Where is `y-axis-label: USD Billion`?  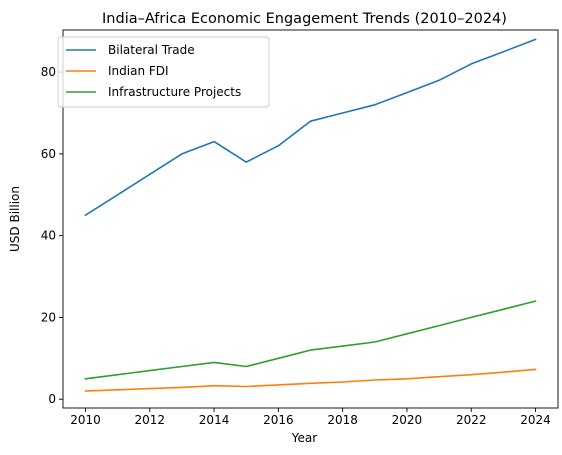 y-axis-label: USD Billion is located at coordinates (15, 219).